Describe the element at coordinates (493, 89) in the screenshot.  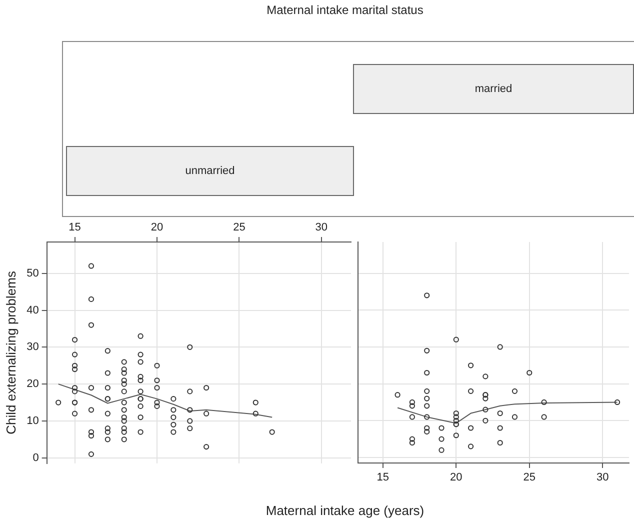
I see `level-box: married` at that location.